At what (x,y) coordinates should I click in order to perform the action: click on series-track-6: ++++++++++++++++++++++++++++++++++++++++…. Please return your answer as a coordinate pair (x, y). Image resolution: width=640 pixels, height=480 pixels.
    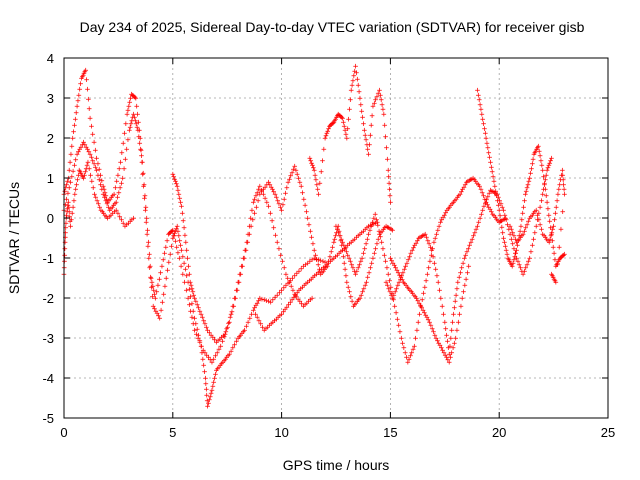
    Looking at the image, I should click on (468, 257).